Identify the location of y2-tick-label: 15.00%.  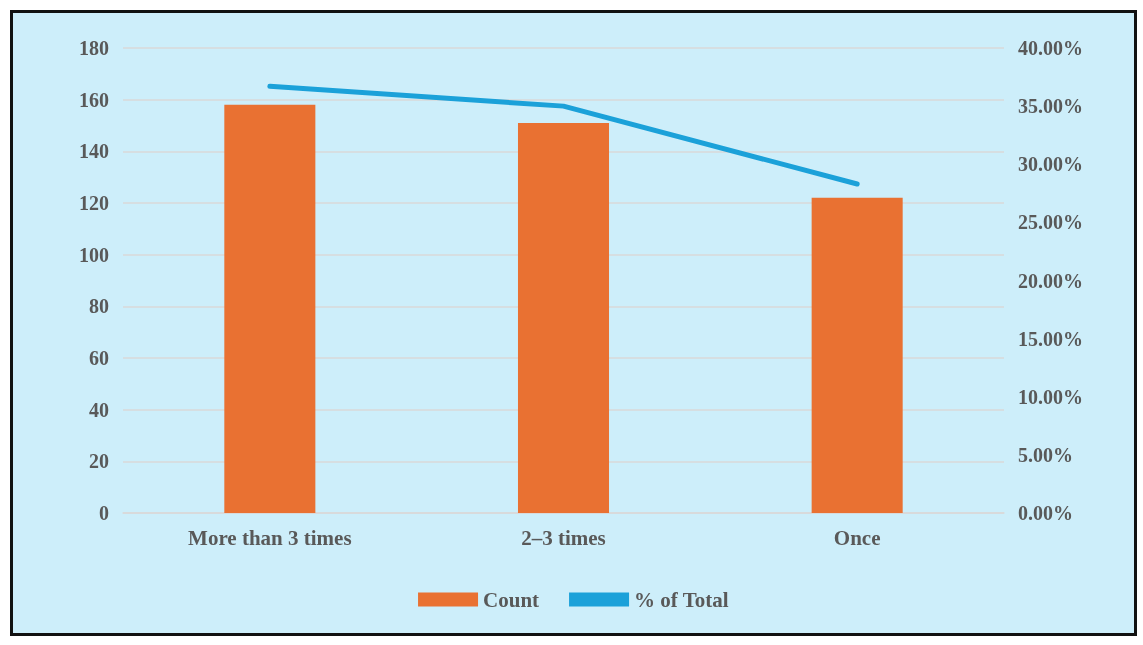
(1050, 338).